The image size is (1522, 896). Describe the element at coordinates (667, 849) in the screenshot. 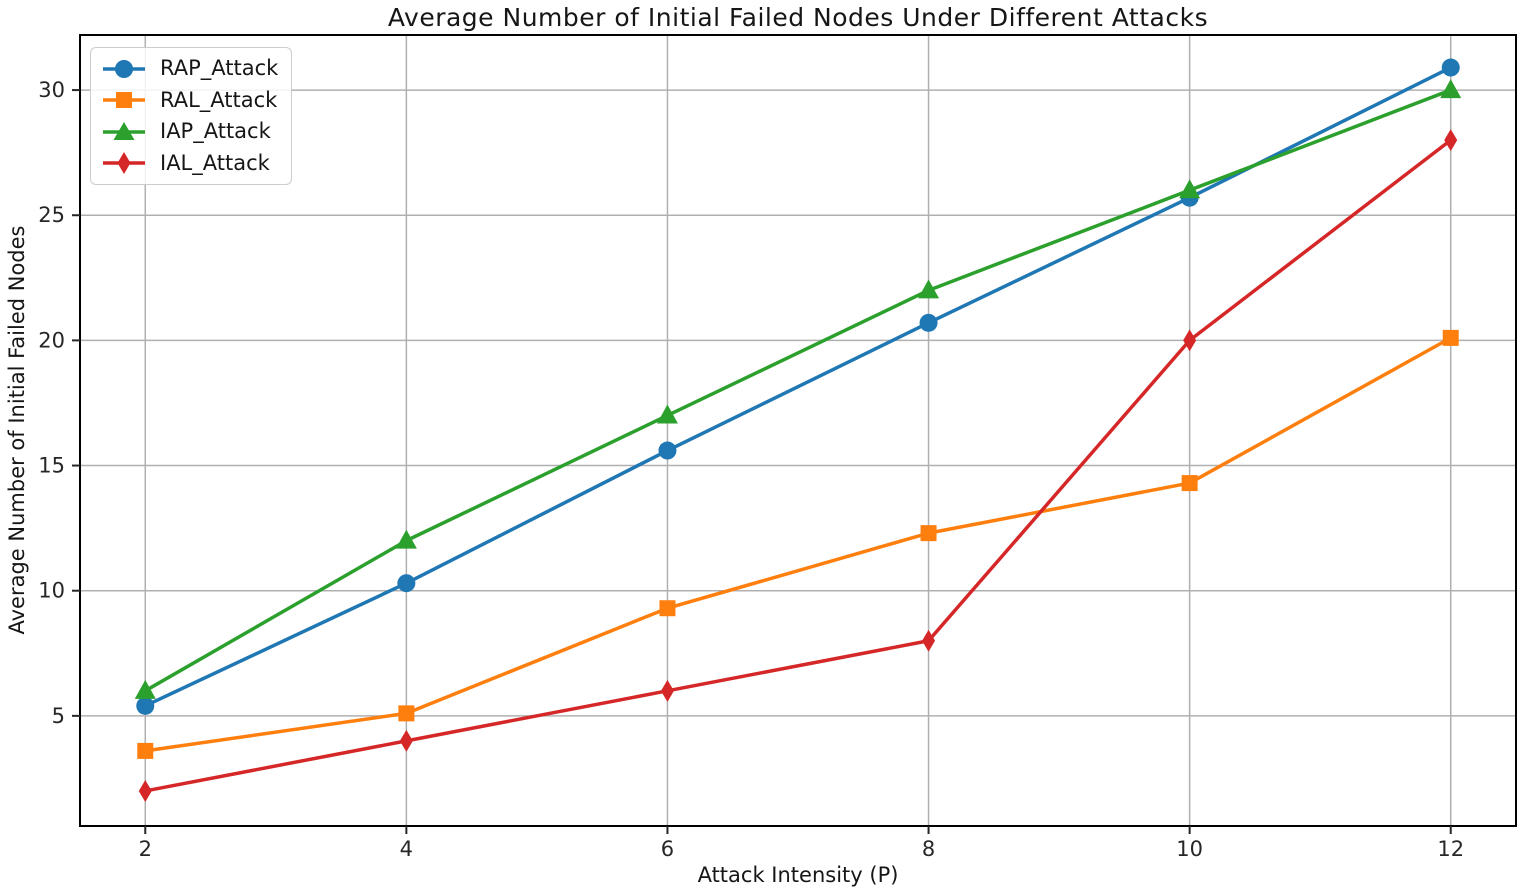

I see `x-tick-label: 6` at that location.